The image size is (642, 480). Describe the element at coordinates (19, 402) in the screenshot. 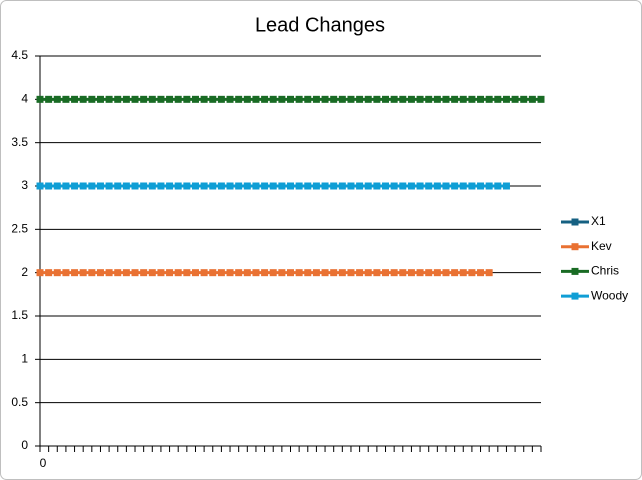

I see `y-tick-label: 0.5` at that location.